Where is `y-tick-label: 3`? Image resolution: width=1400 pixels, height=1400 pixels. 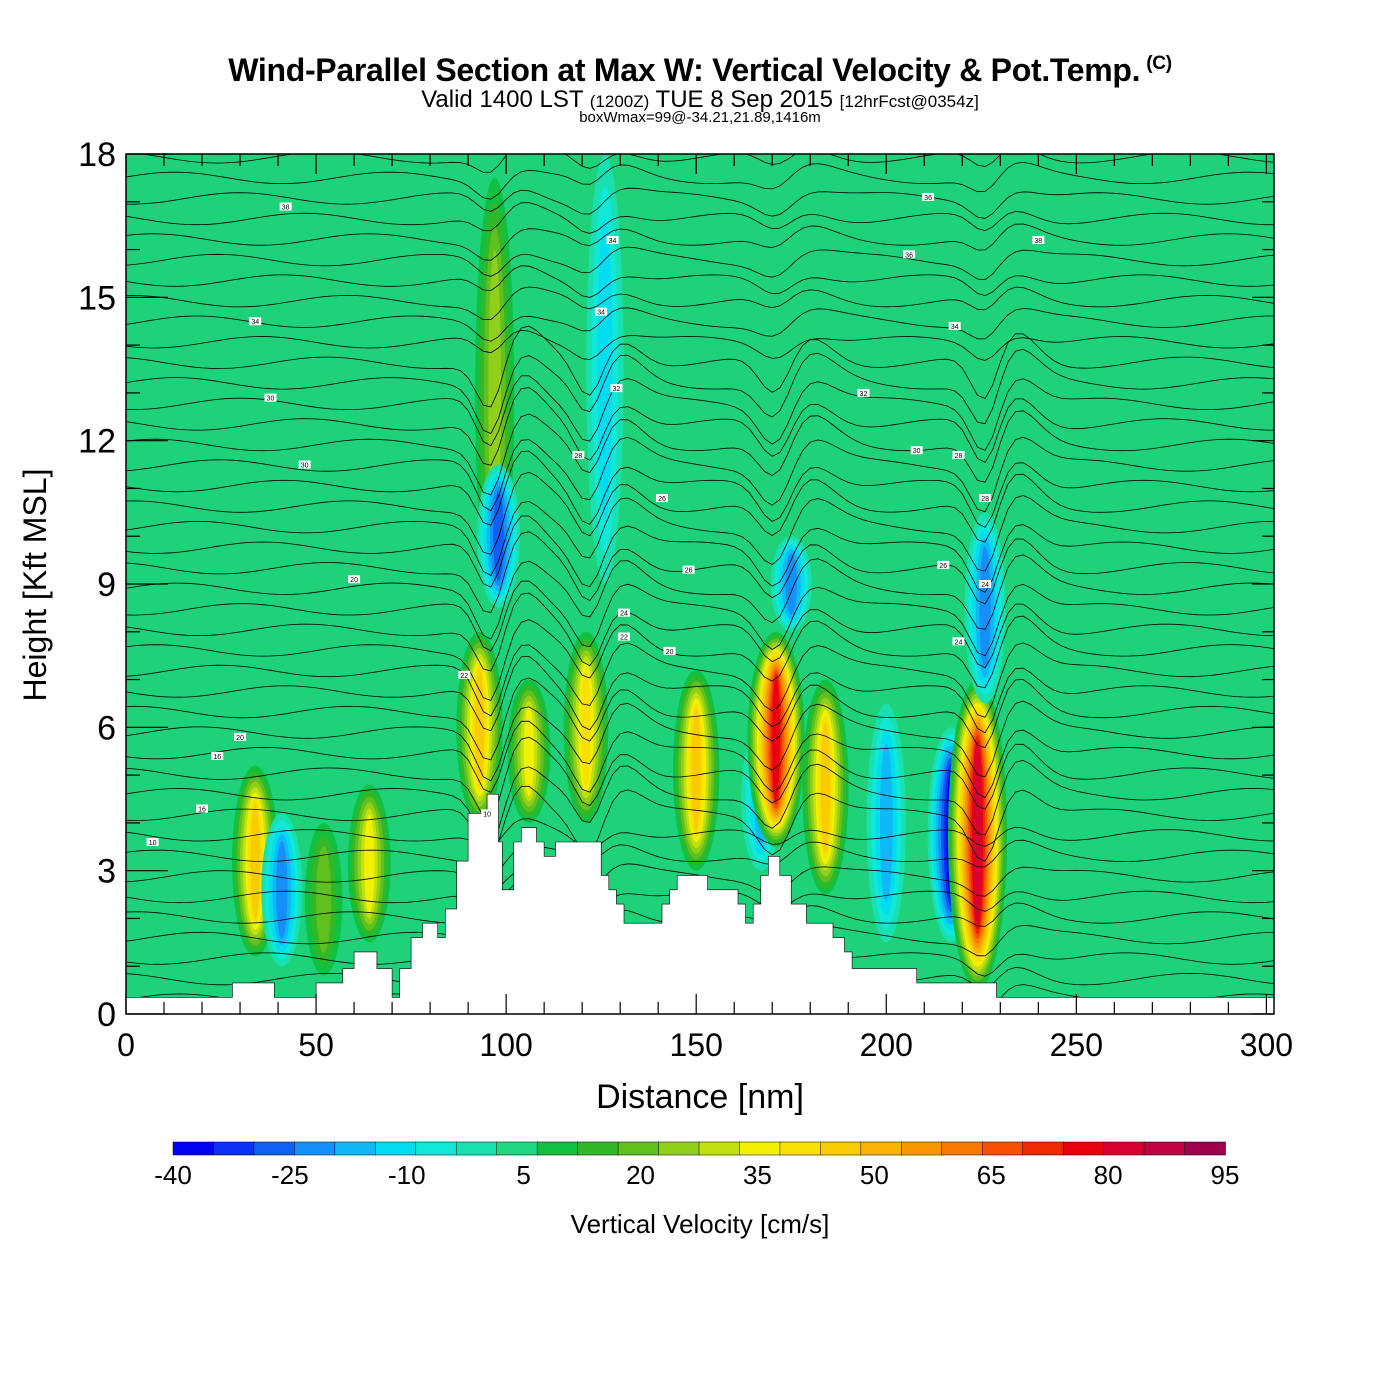 y-tick-label: 3 is located at coordinates (106, 872).